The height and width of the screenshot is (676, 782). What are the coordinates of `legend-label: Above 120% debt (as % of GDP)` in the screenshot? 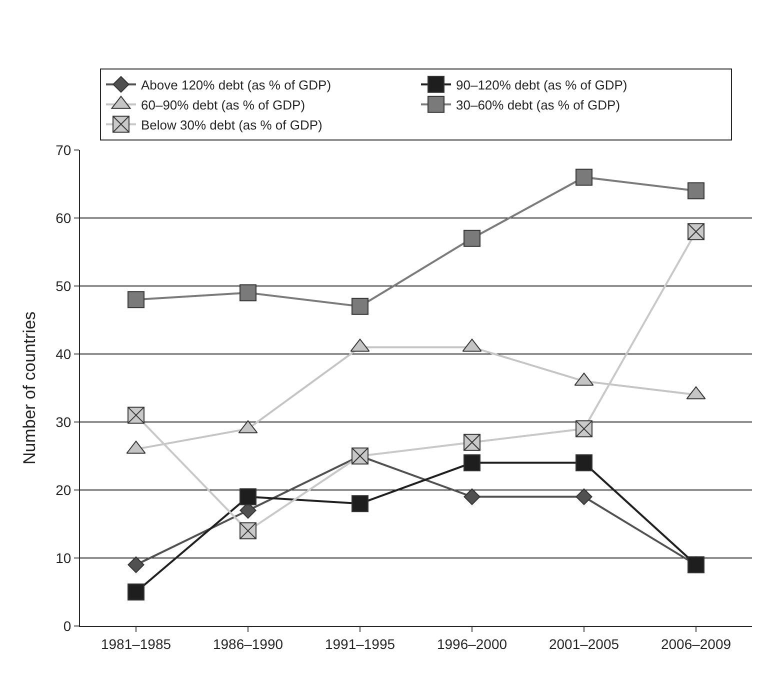 It's located at (236, 85).